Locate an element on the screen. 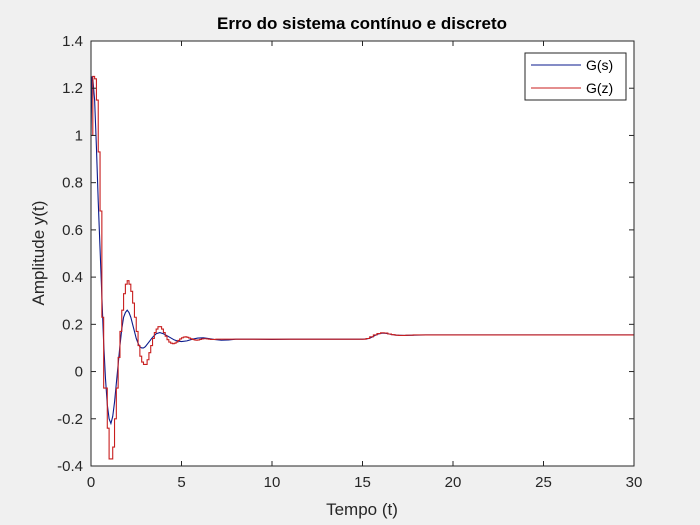  legend-box is located at coordinates (575, 76).